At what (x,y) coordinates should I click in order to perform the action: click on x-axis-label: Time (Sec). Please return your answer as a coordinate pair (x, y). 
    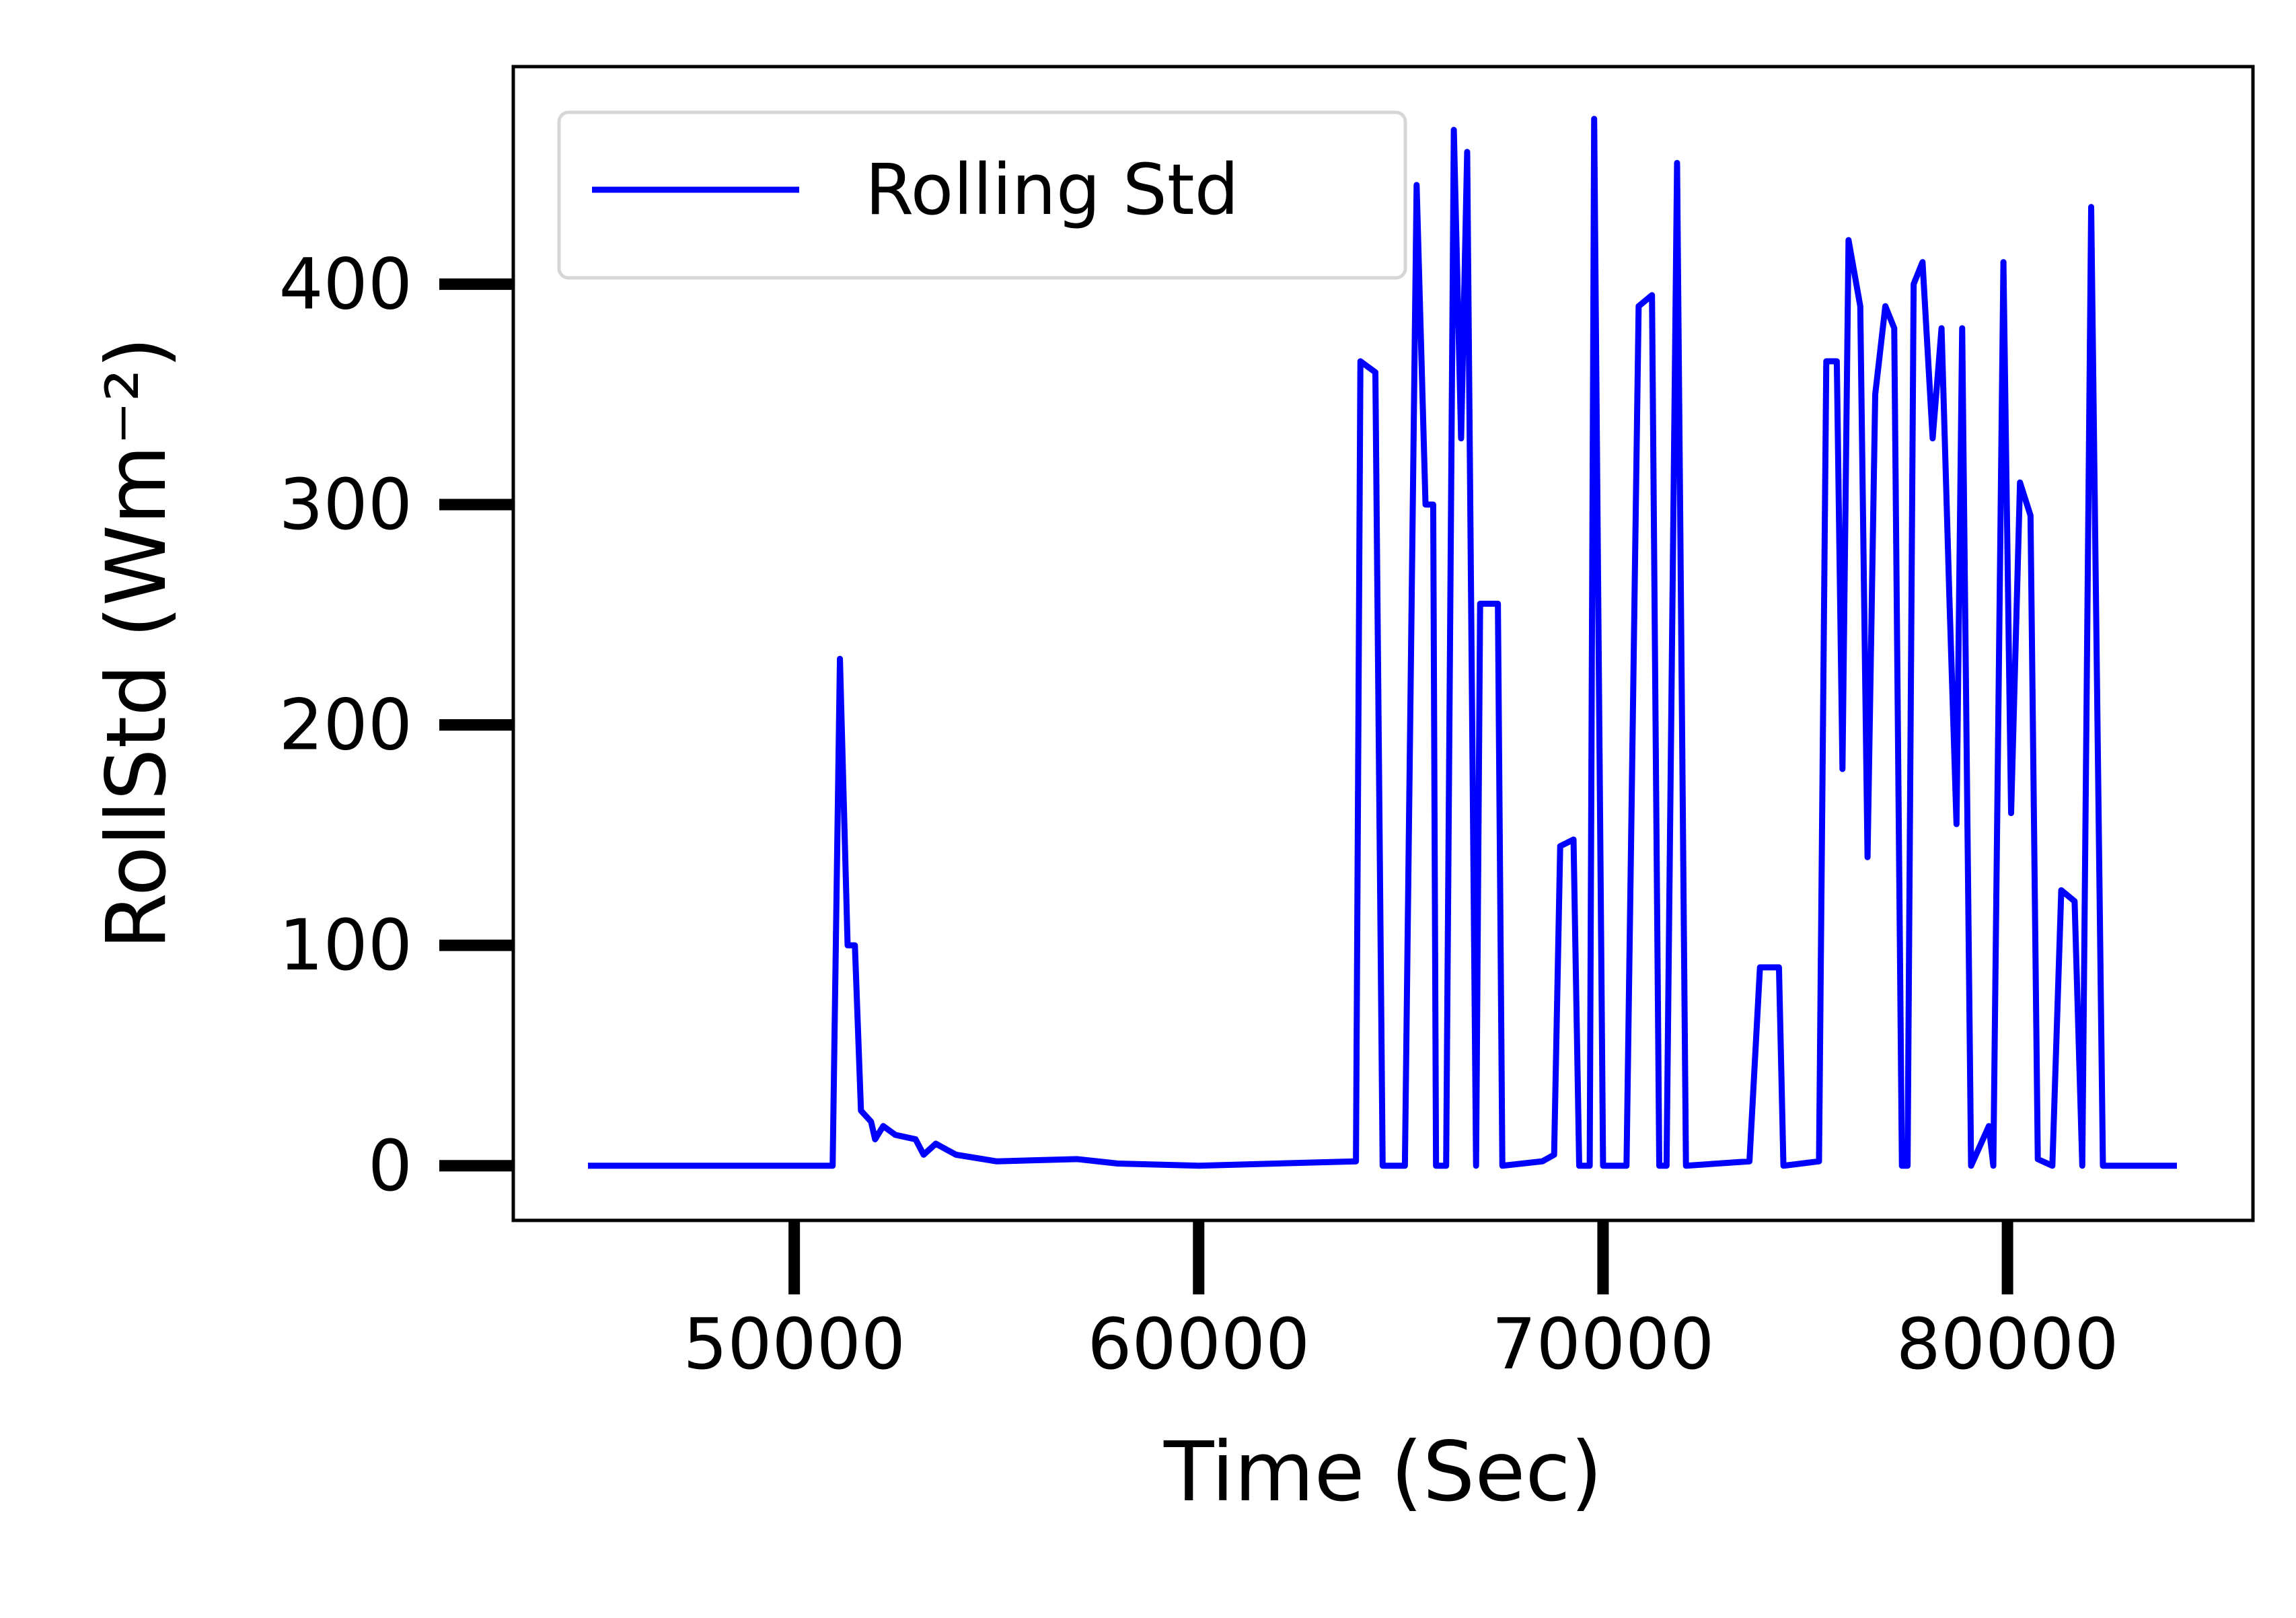
    Looking at the image, I should click on (1382, 1472).